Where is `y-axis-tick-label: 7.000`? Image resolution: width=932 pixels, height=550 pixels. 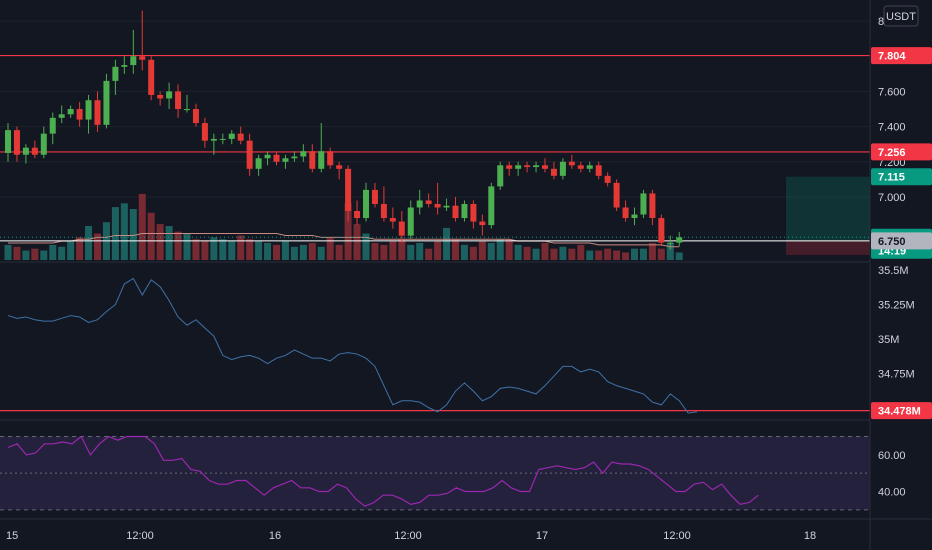 y-axis-tick-label: 7.000 is located at coordinates (892, 198).